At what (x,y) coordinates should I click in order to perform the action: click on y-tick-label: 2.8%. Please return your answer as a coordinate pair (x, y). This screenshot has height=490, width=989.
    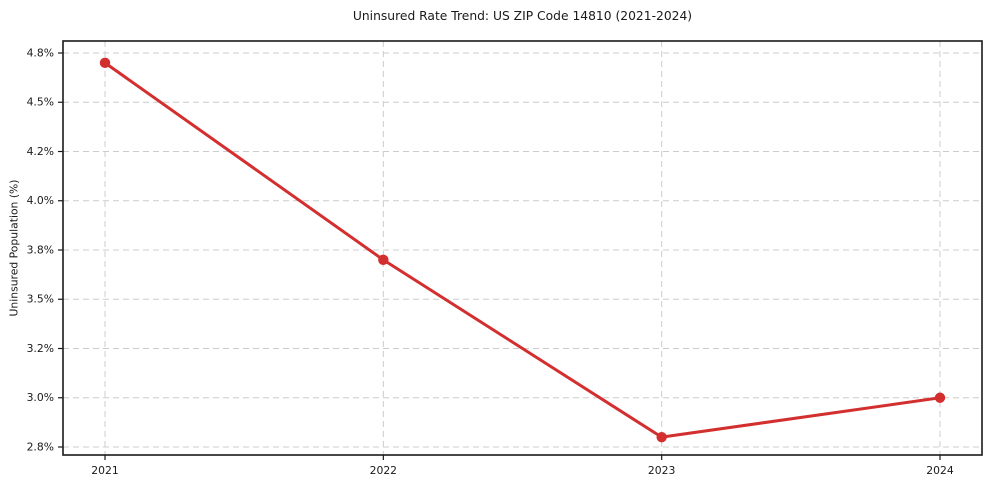
    Looking at the image, I should click on (40, 446).